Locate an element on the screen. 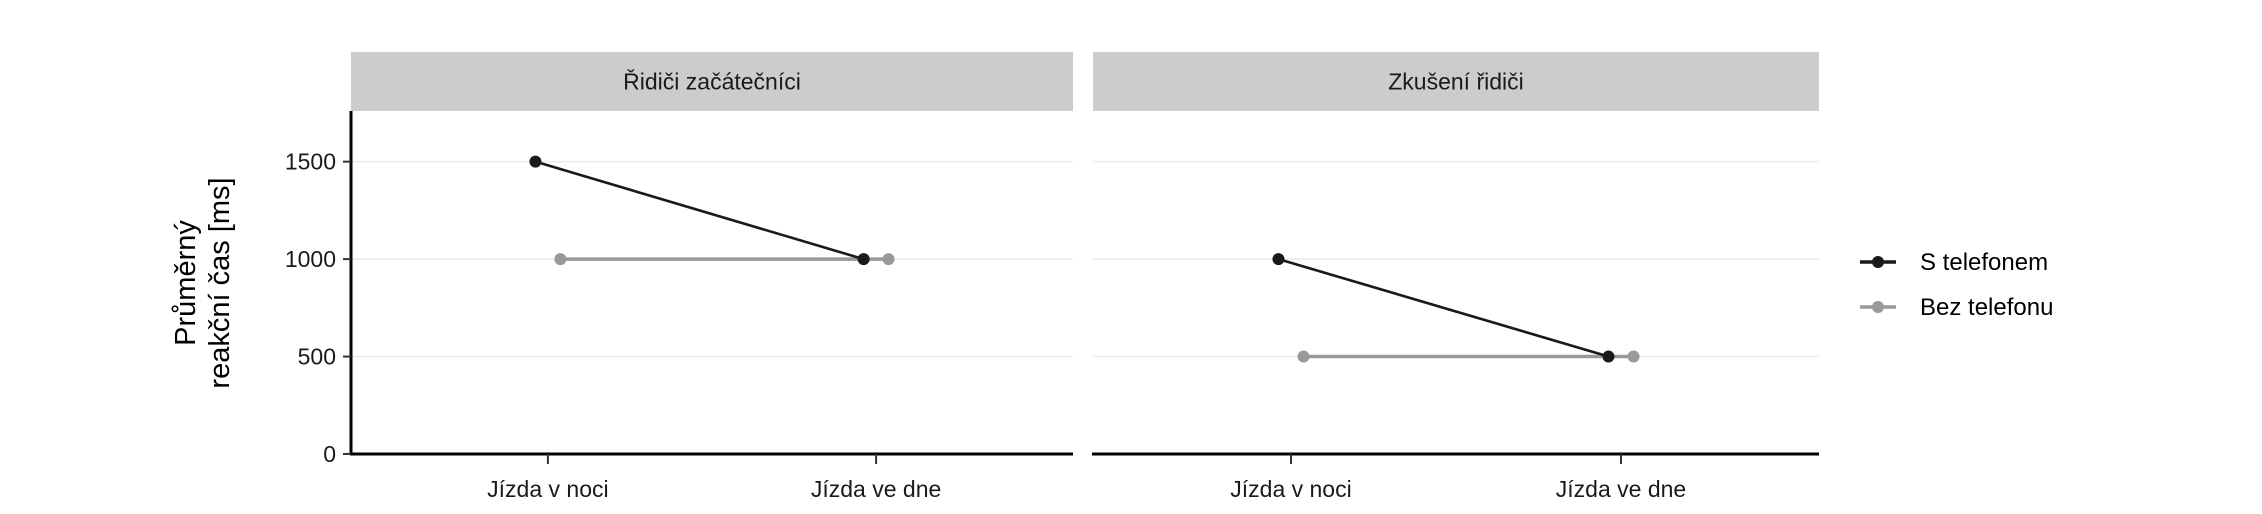 The height and width of the screenshot is (514, 2262). facet-title: Řidiči začátečníci is located at coordinates (712, 82).